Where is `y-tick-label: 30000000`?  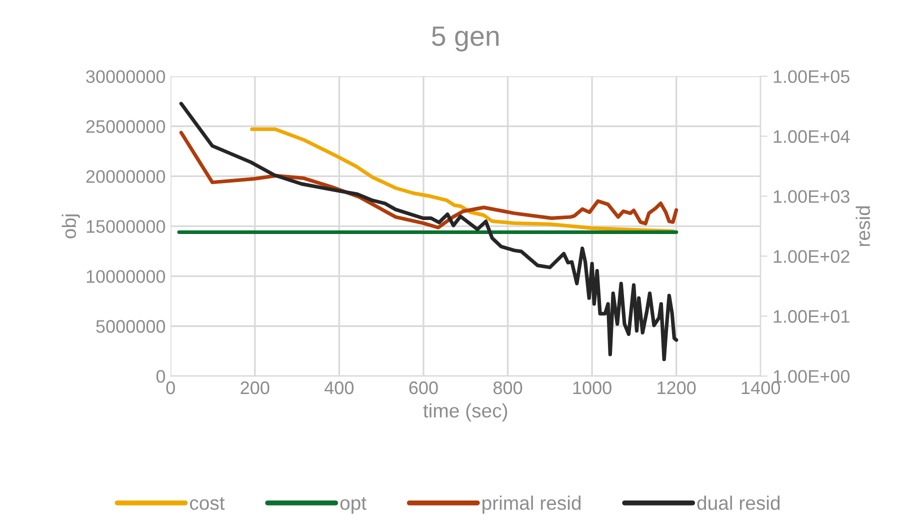 y-tick-label: 30000000 is located at coordinates (126, 76).